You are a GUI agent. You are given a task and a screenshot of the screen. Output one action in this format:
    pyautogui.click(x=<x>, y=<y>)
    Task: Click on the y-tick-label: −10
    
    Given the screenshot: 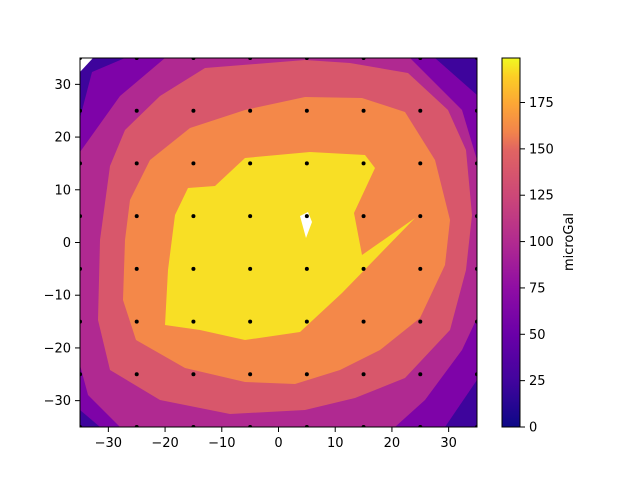 What is the action you would take?
    pyautogui.click(x=57, y=296)
    